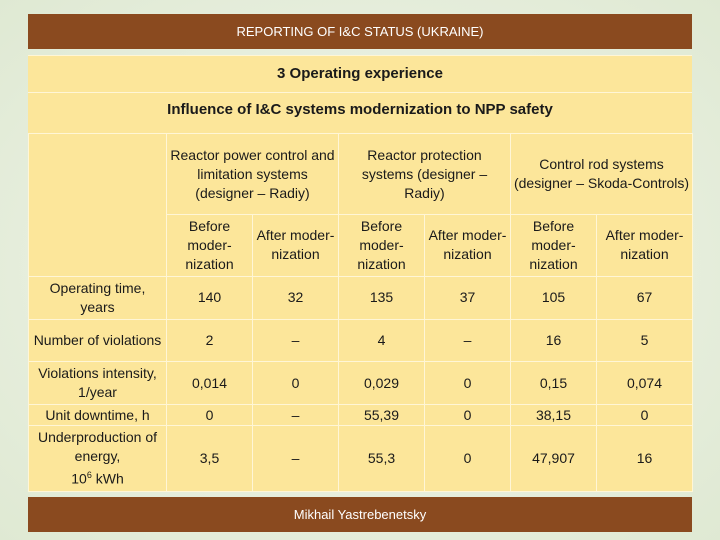 The width and height of the screenshot is (720, 540). Describe the element at coordinates (381, 458) in the screenshot. I see `table-cell: 55,3` at that location.